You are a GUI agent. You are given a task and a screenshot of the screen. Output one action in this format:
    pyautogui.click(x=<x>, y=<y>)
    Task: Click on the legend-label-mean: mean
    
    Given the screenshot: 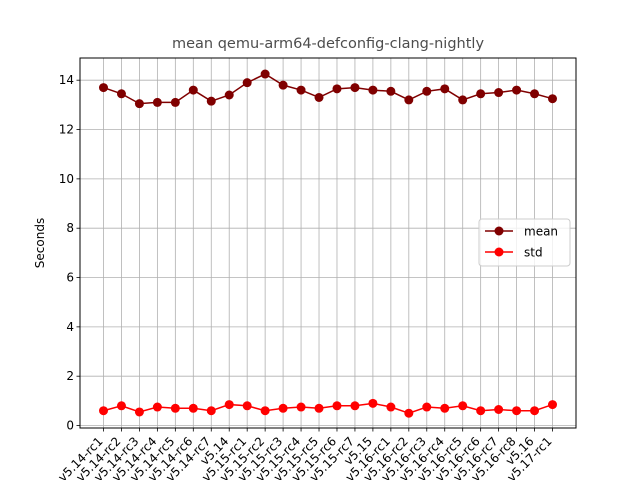 What is the action you would take?
    pyautogui.click(x=541, y=232)
    